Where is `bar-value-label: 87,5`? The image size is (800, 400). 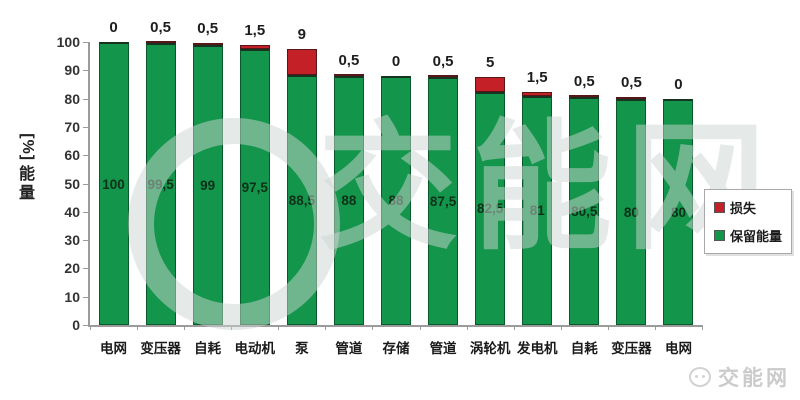
bar-value-label: 87,5 is located at coordinates (443, 202).